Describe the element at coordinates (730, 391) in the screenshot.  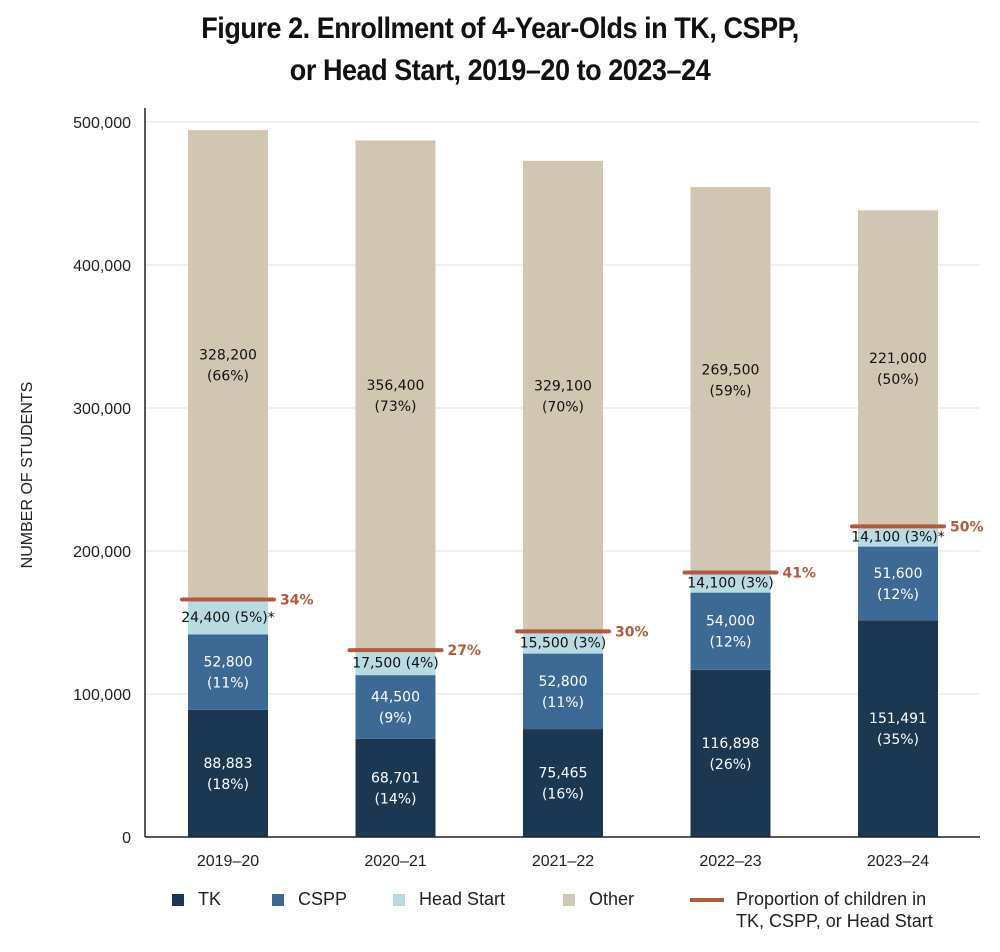
I see `data-label: (59%)` at that location.